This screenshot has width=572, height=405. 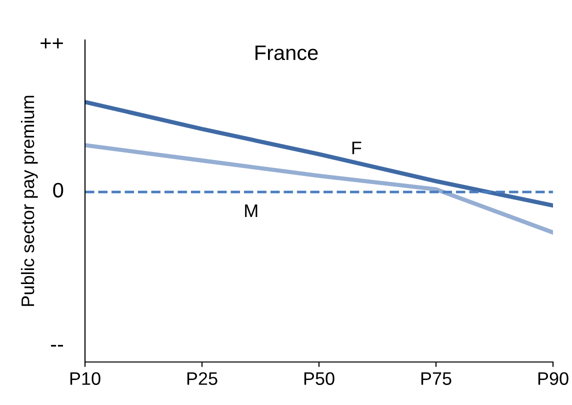 What do you see at coordinates (251, 210) in the screenshot?
I see `annotation: M` at bounding box center [251, 210].